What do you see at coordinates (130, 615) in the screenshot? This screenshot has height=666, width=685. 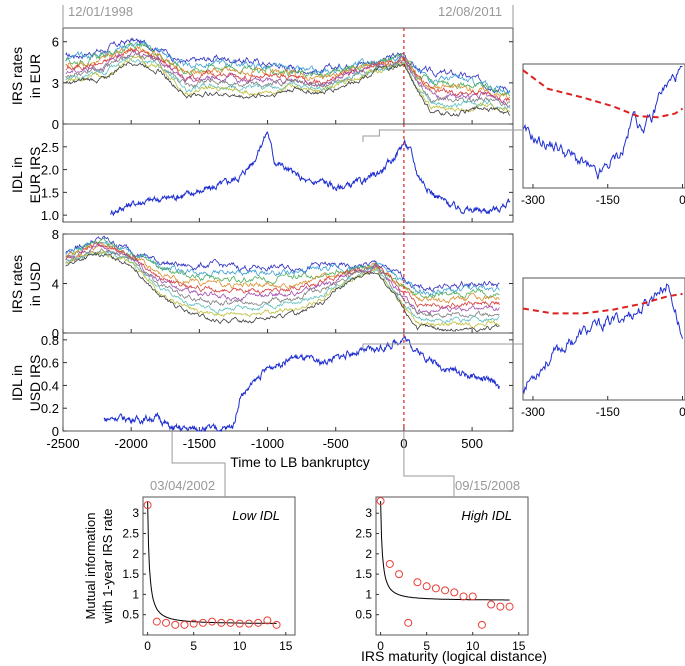 I see `bottom-ytick-label: 0.5` at bounding box center [130, 615].